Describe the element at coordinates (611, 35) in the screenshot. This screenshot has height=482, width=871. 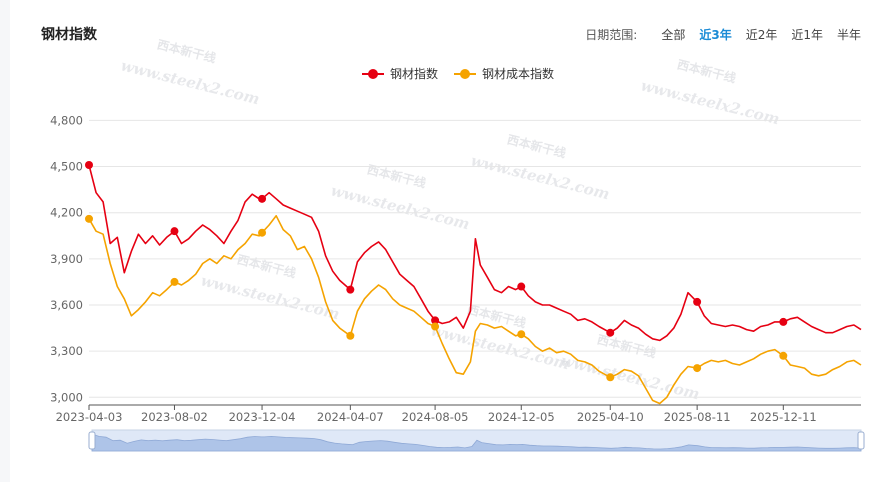
I see `date-range-label: 日期范围:` at that location.